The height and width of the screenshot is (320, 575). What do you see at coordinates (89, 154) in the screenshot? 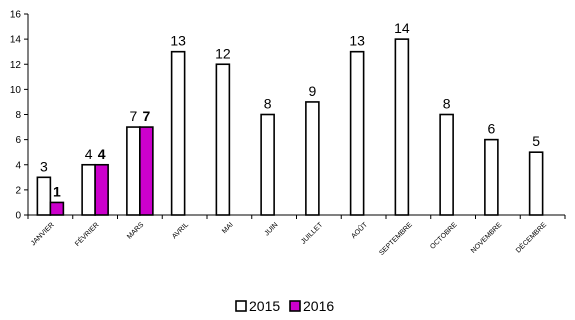
I see `data-label-2015: 4` at bounding box center [89, 154].